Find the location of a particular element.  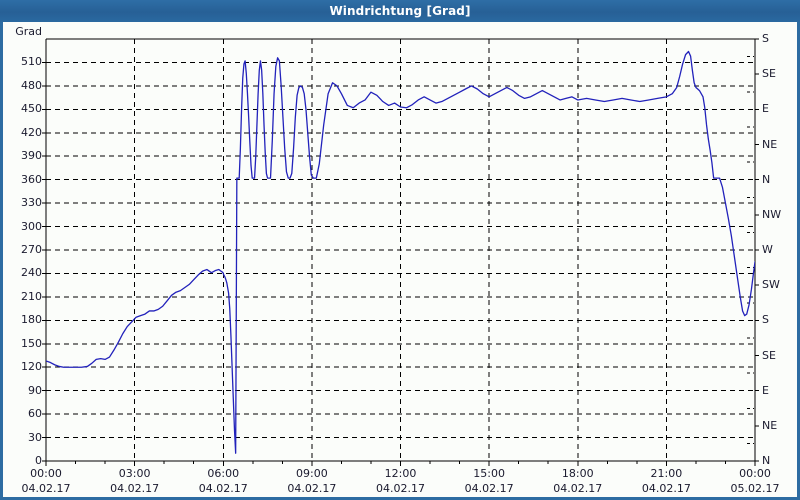

y-axis-tick-label: 60 is located at coordinates (35, 414).